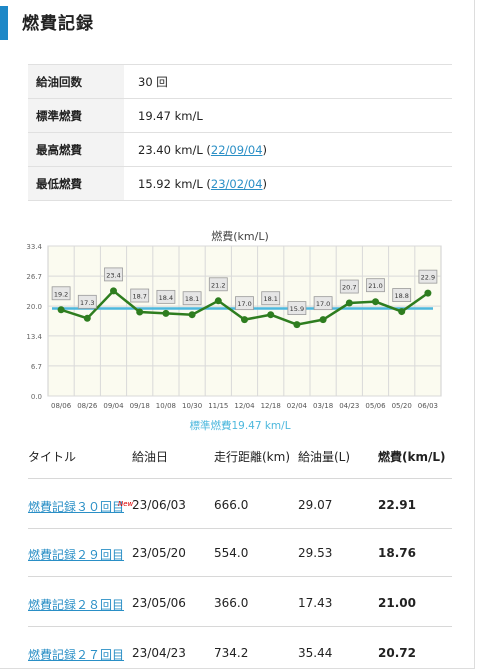 This screenshot has height=670, width=480. What do you see at coordinates (139, 297) in the screenshot?
I see `data-label: 18.7` at bounding box center [139, 297].